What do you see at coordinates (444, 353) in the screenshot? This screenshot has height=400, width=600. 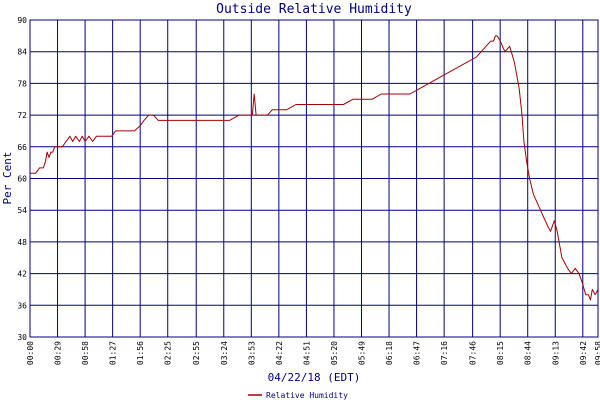 I see `x-tick-label: 07:16` at bounding box center [444, 353].